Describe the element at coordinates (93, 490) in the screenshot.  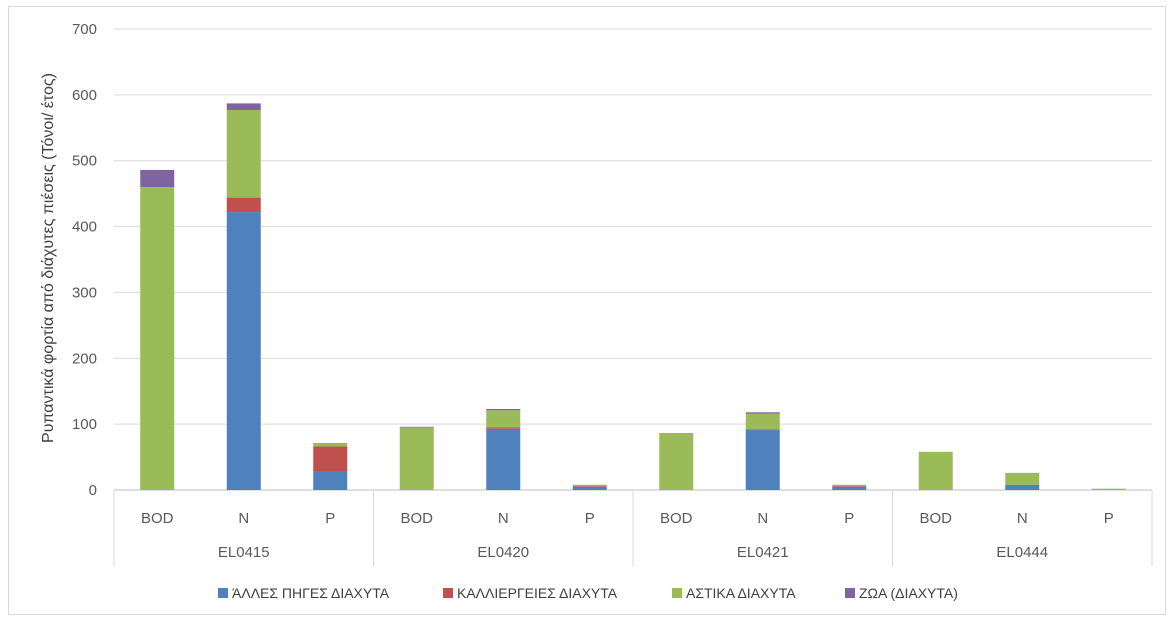
I see `y-tick-label: 0` at that location.